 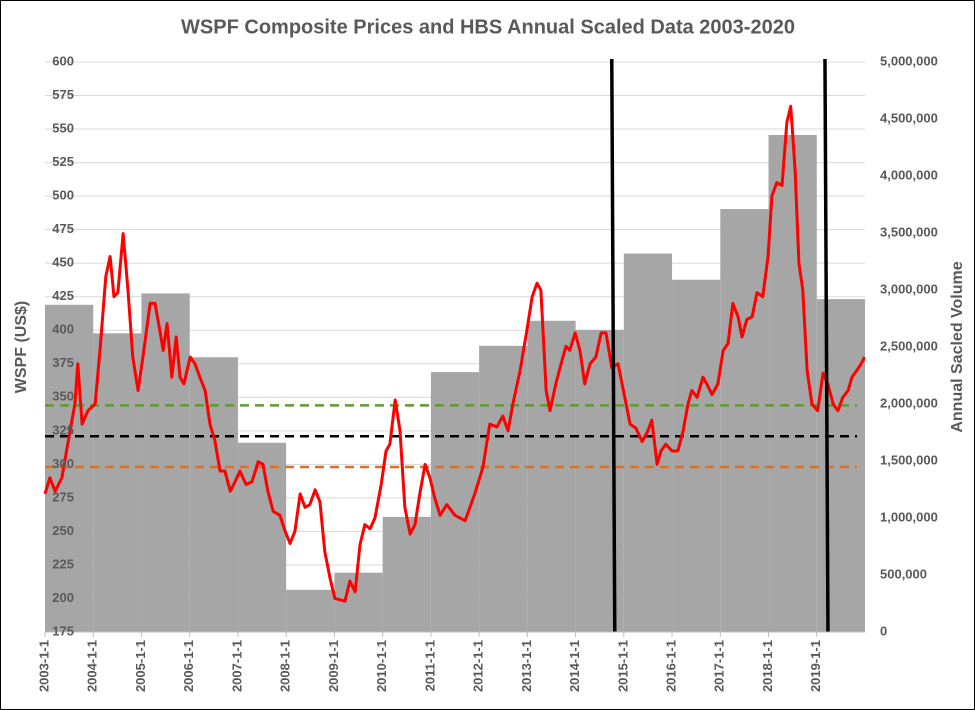 What do you see at coordinates (909, 117) in the screenshot?
I see `y2-tick-label: 4,500,000` at bounding box center [909, 117].